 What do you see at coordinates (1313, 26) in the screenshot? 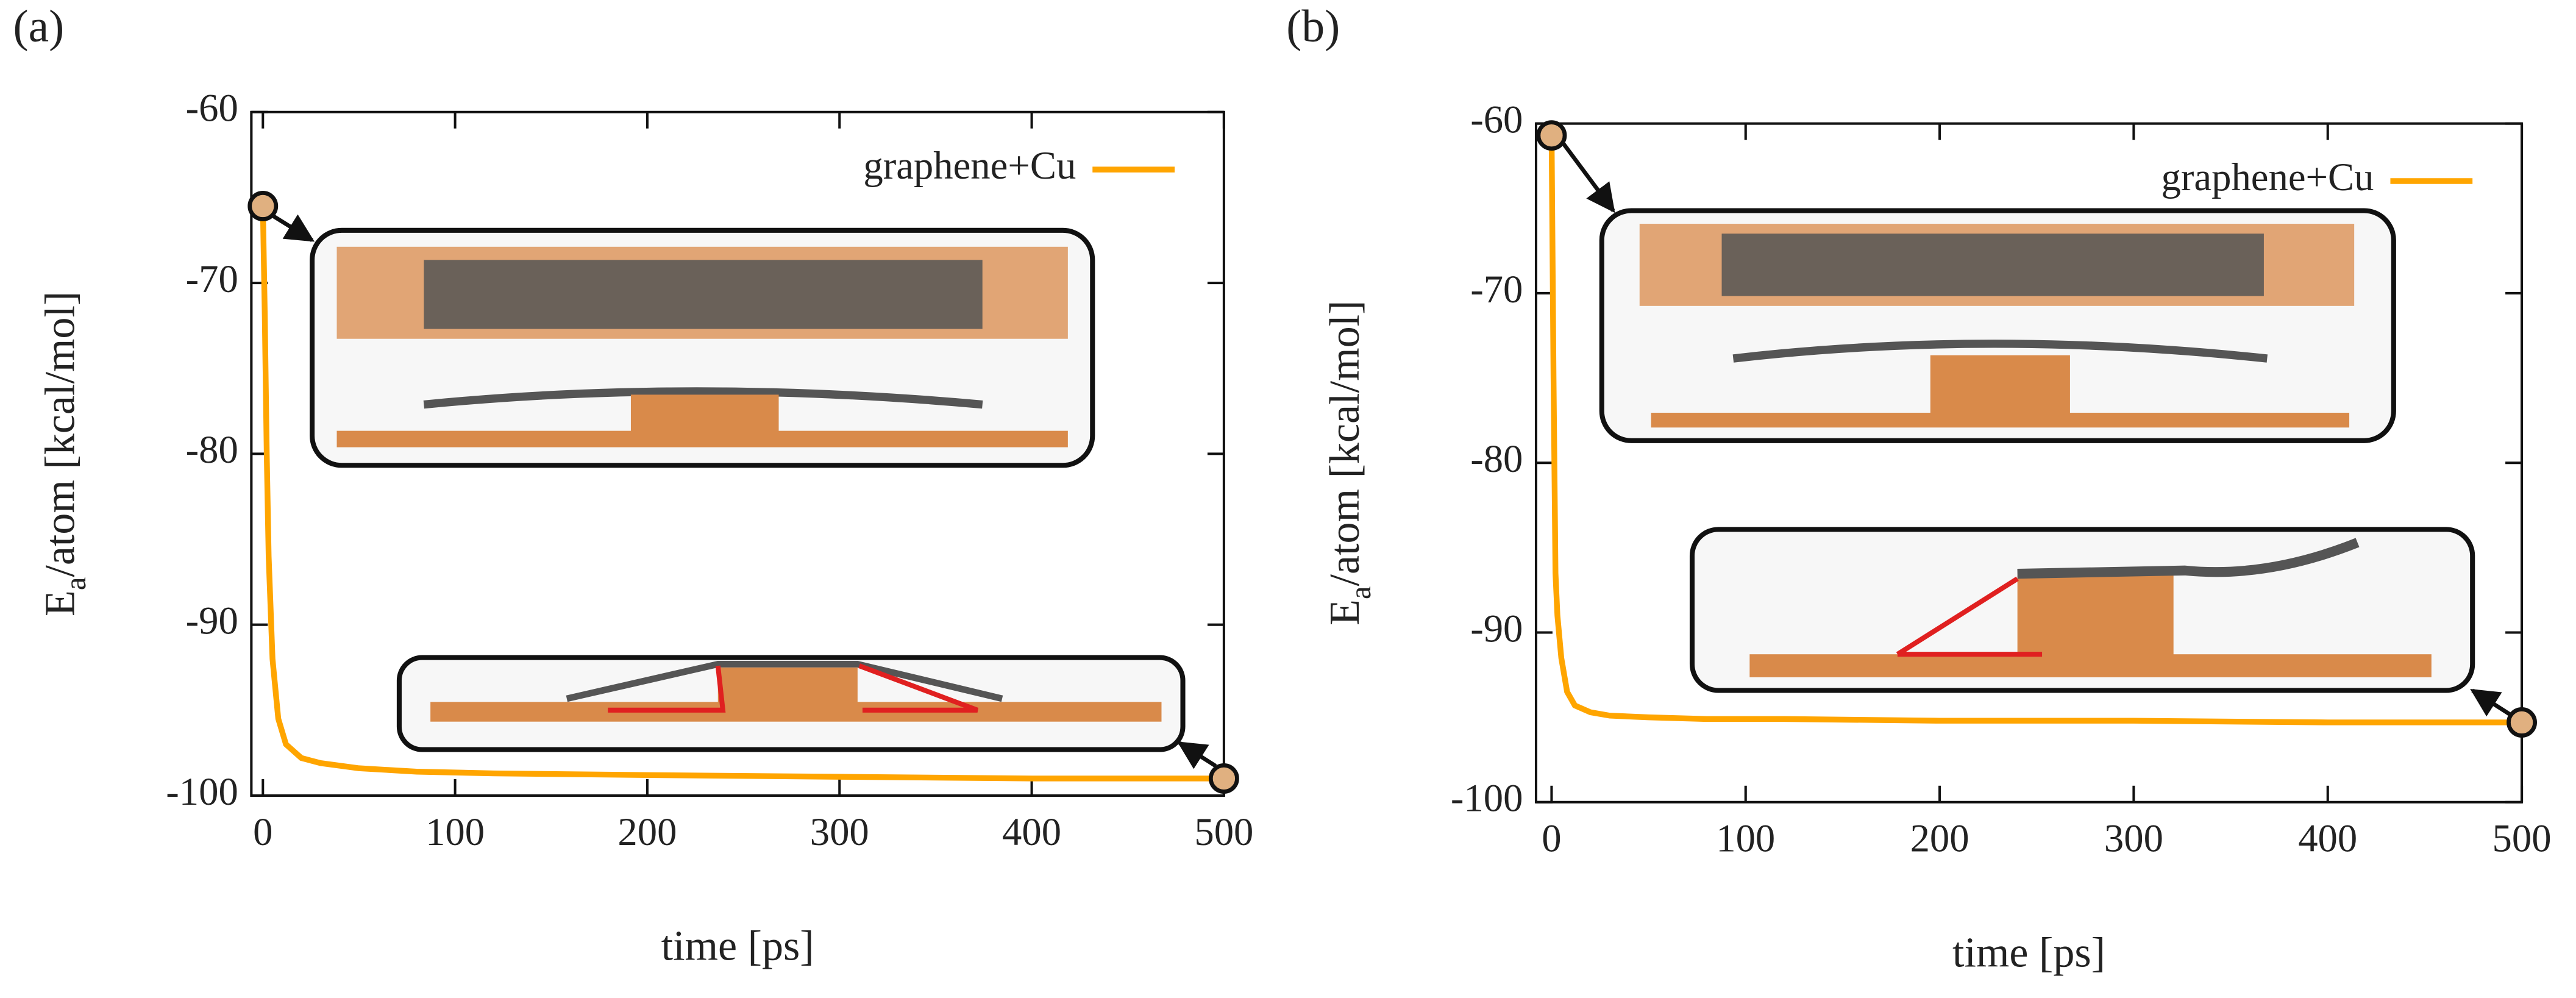
I see `panel-label: (b)` at bounding box center [1313, 26].